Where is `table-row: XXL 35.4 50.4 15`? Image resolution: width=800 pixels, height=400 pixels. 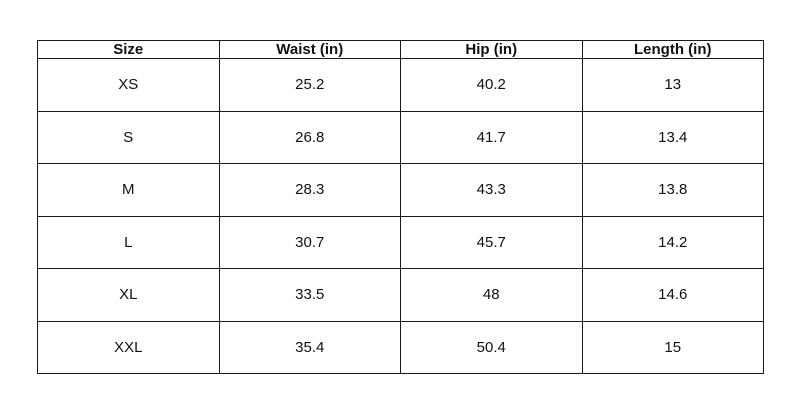 table-row: XXL 35.4 50.4 15 is located at coordinates (400, 347).